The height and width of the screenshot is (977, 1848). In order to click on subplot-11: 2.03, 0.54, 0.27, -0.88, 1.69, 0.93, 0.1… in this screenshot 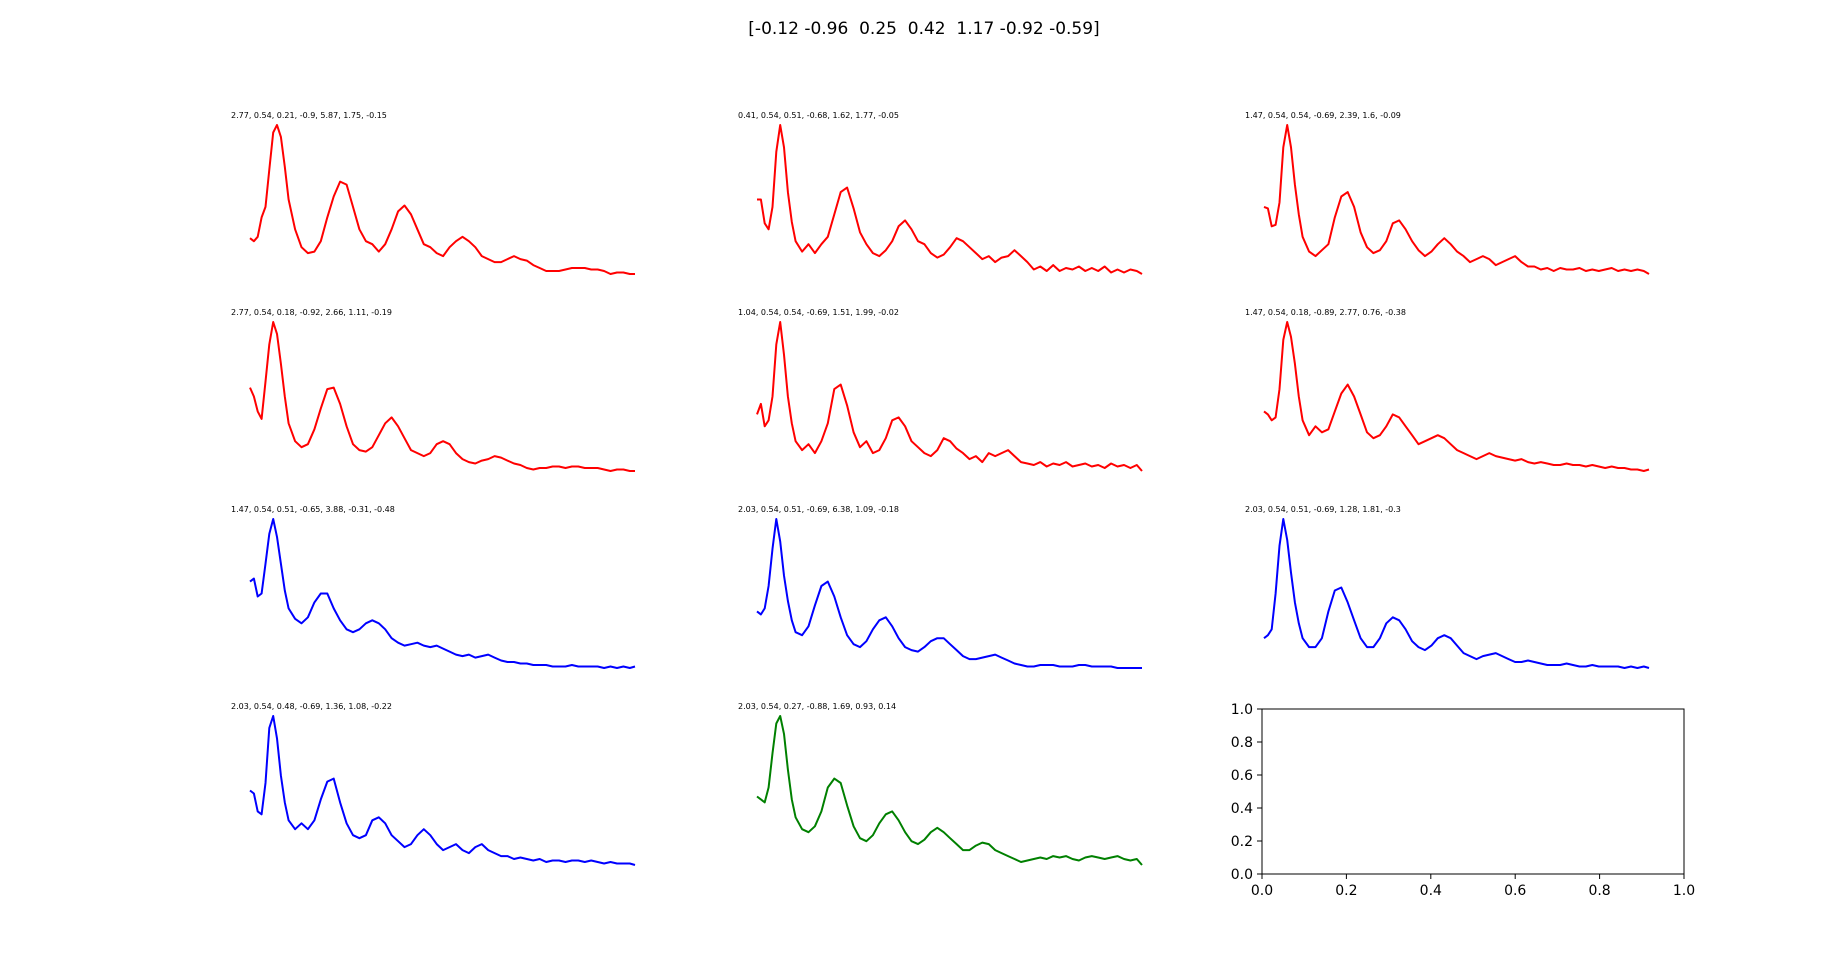, I will do `click(940, 784)`.